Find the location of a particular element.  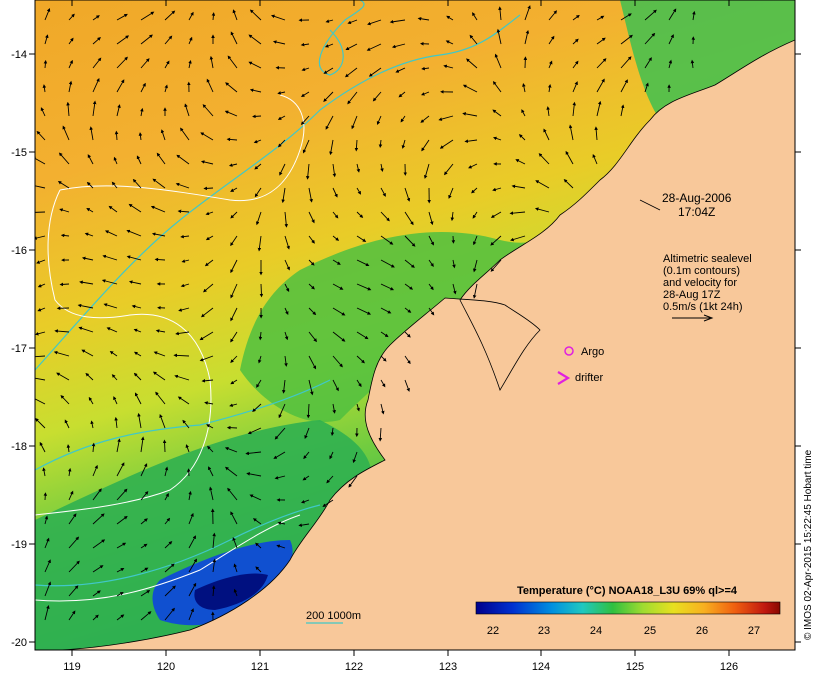

lat-tick-label: -14 is located at coordinates (19, 55).